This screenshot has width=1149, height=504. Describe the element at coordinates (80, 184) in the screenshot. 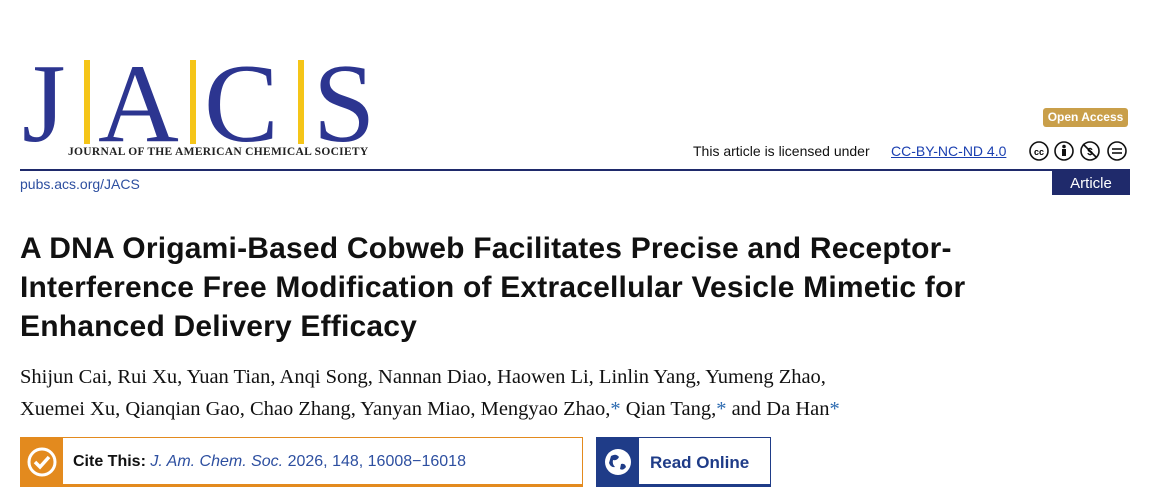

I see `website-link: pubs.acs.org/JACS` at that location.